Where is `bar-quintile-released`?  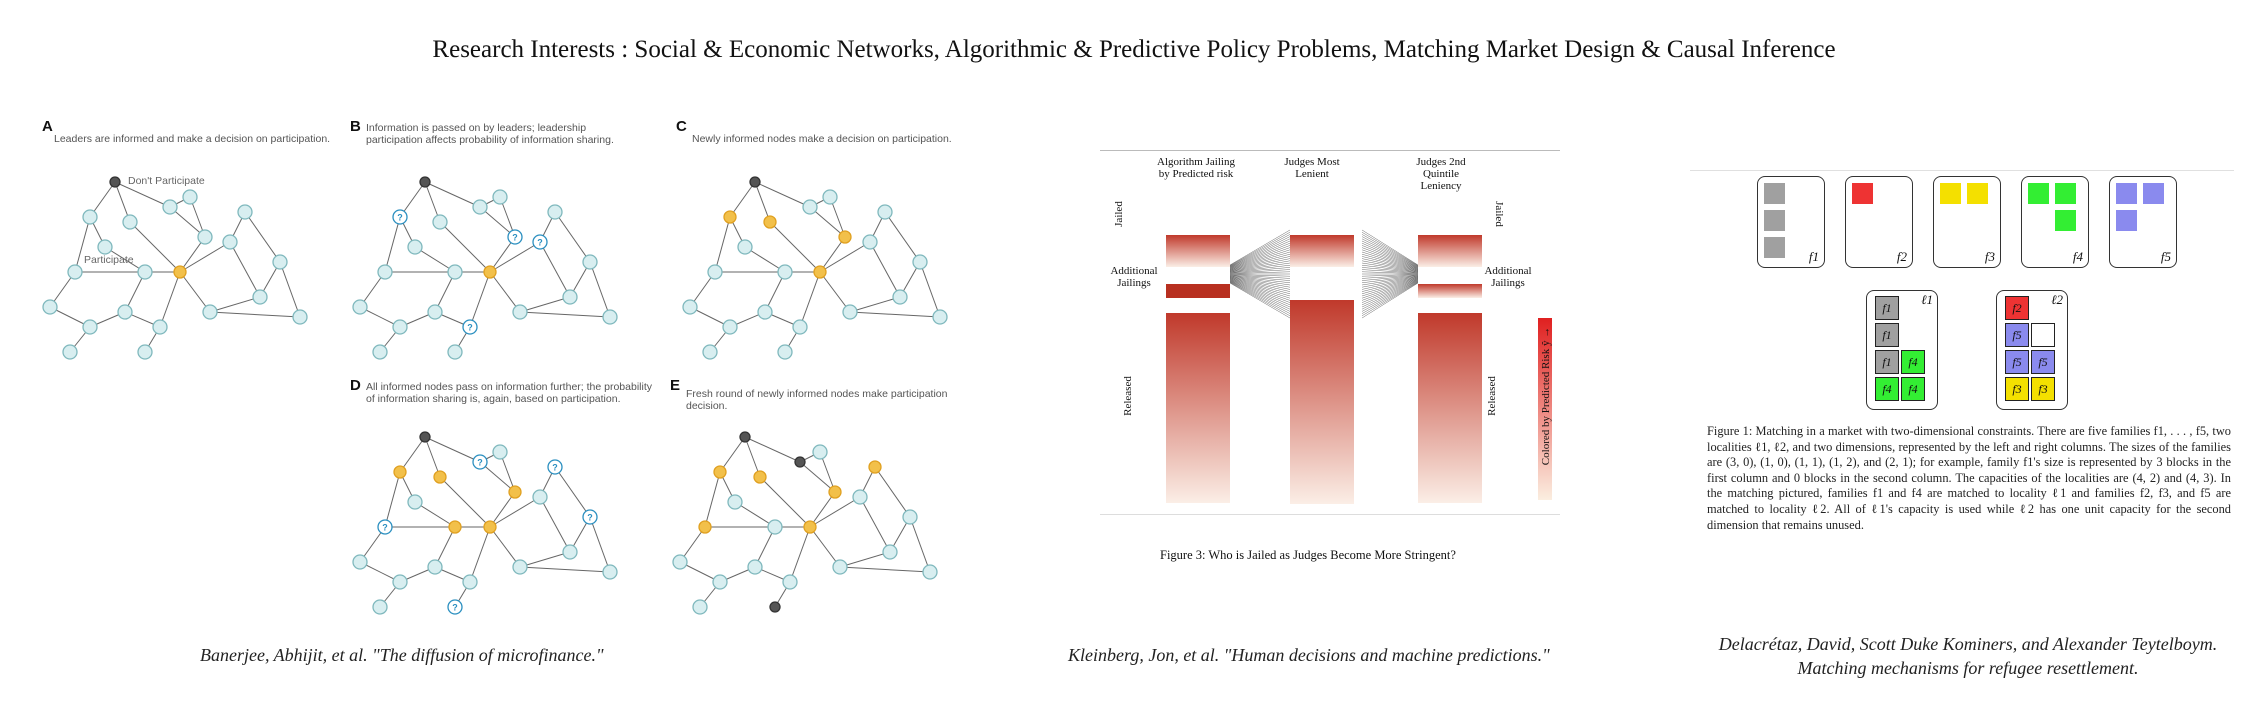 bar-quintile-released is located at coordinates (1450, 408).